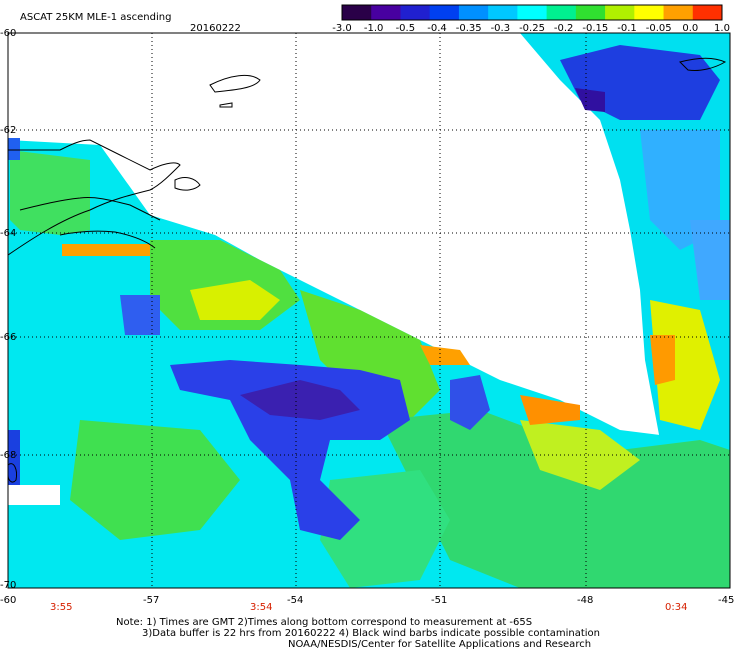  I want to click on colorbar-label: -0.1, so click(627, 28).